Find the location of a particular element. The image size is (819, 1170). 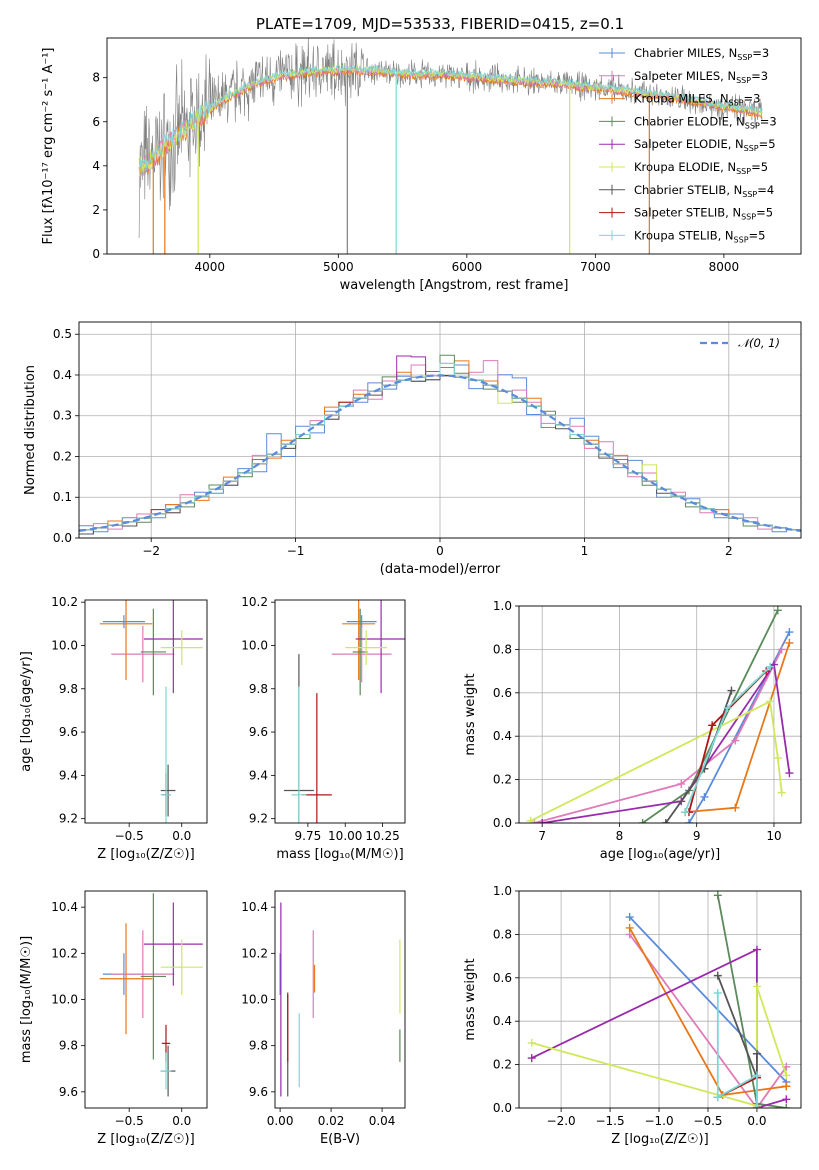

y-tick-label: 0.0 is located at coordinates (62, 538).